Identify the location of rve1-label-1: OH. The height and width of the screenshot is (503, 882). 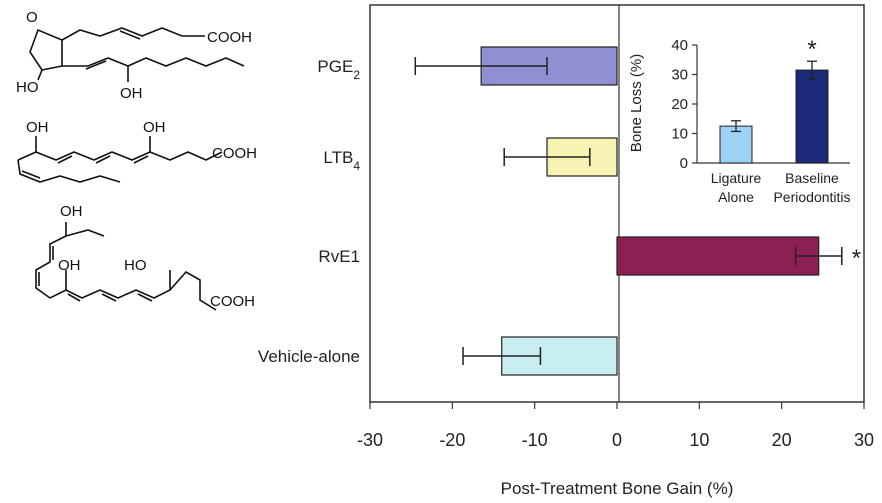
(71, 211).